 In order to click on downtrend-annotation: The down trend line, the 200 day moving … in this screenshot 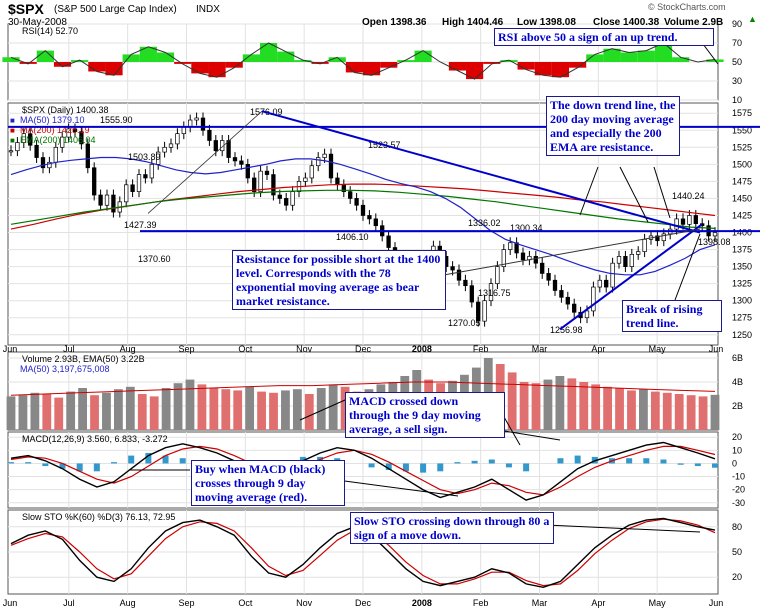, I will do `click(613, 126)`.